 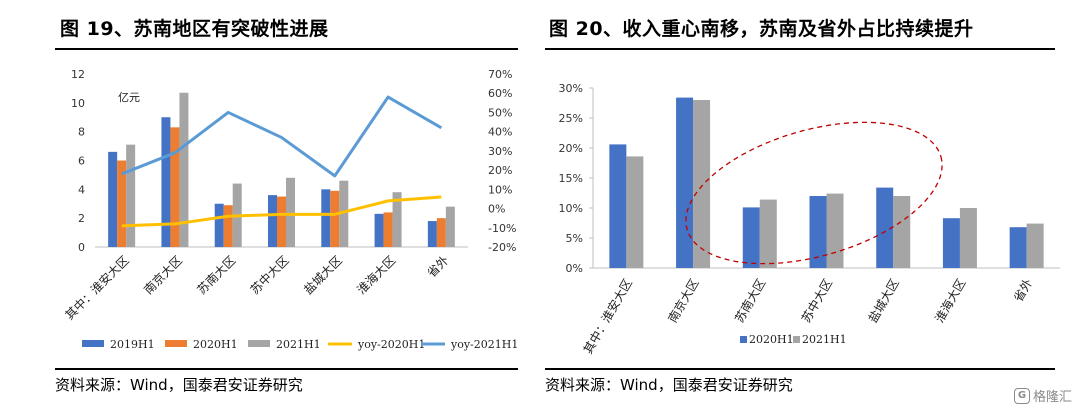 What do you see at coordinates (500, 189) in the screenshot?
I see `right-axis-tick-label: 10%` at bounding box center [500, 189].